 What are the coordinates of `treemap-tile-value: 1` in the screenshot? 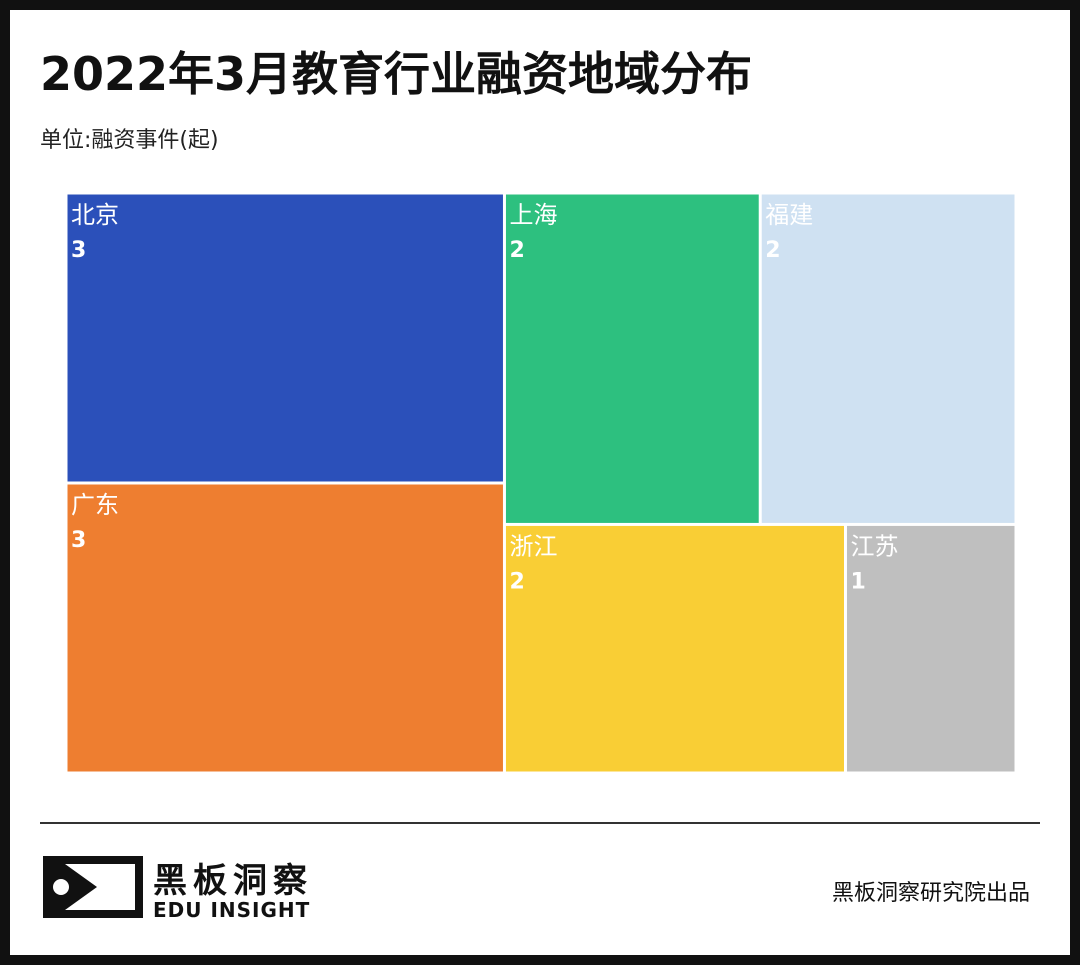 It's located at (857, 581).